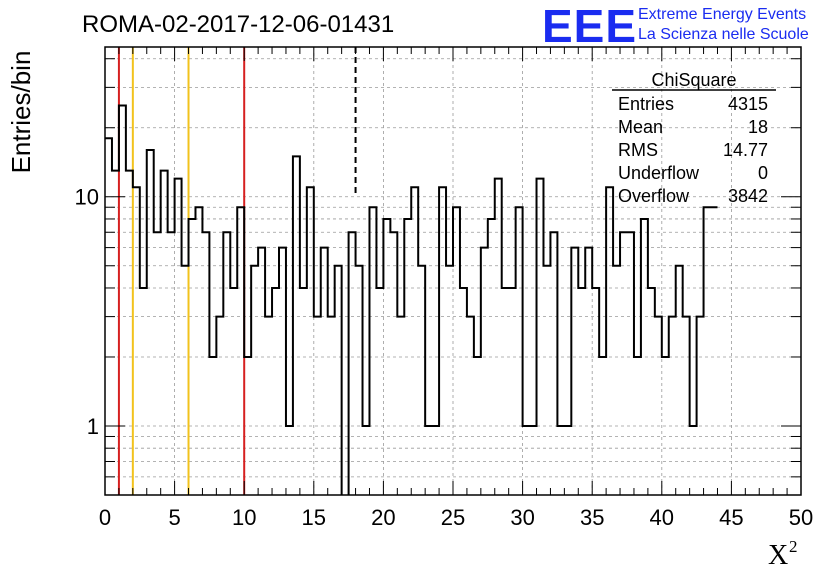  What do you see at coordinates (93, 426) in the screenshot?
I see `y-tick-label: 1` at bounding box center [93, 426].